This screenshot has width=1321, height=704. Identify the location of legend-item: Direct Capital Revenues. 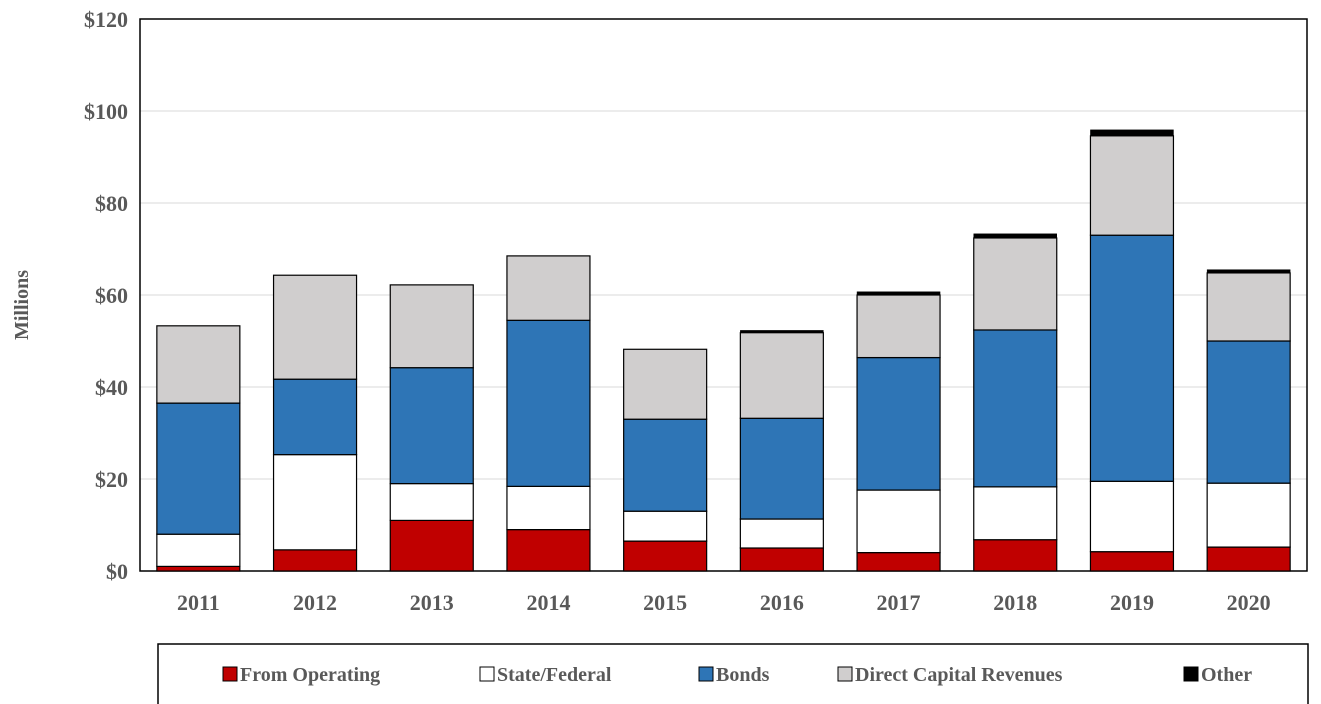
(950, 675).